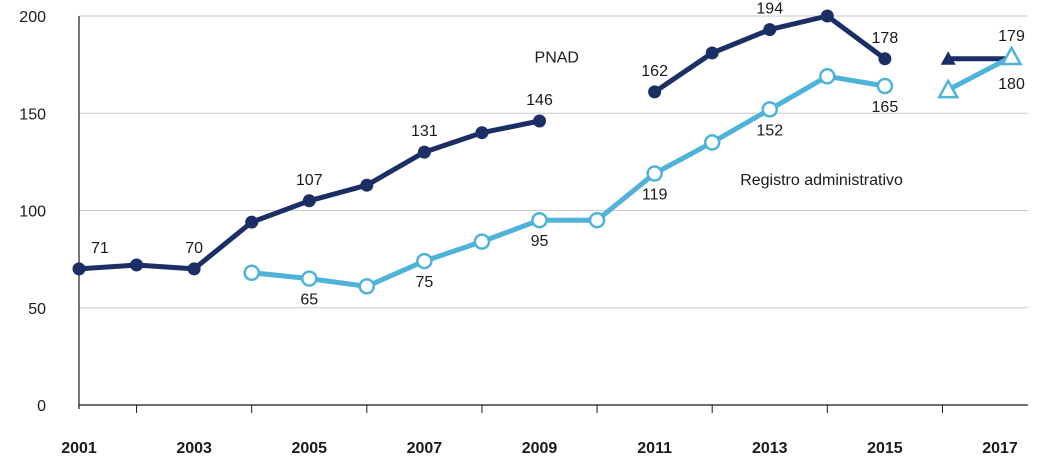  What do you see at coordinates (32, 114) in the screenshot?
I see `y-tick-label: 150` at bounding box center [32, 114].